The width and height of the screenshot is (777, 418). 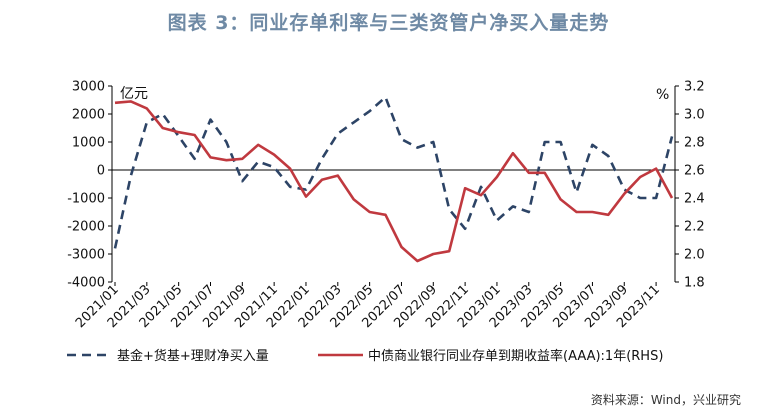 What do you see at coordinates (134, 94) in the screenshot?
I see `left-axis-unit: 亿元` at bounding box center [134, 94].